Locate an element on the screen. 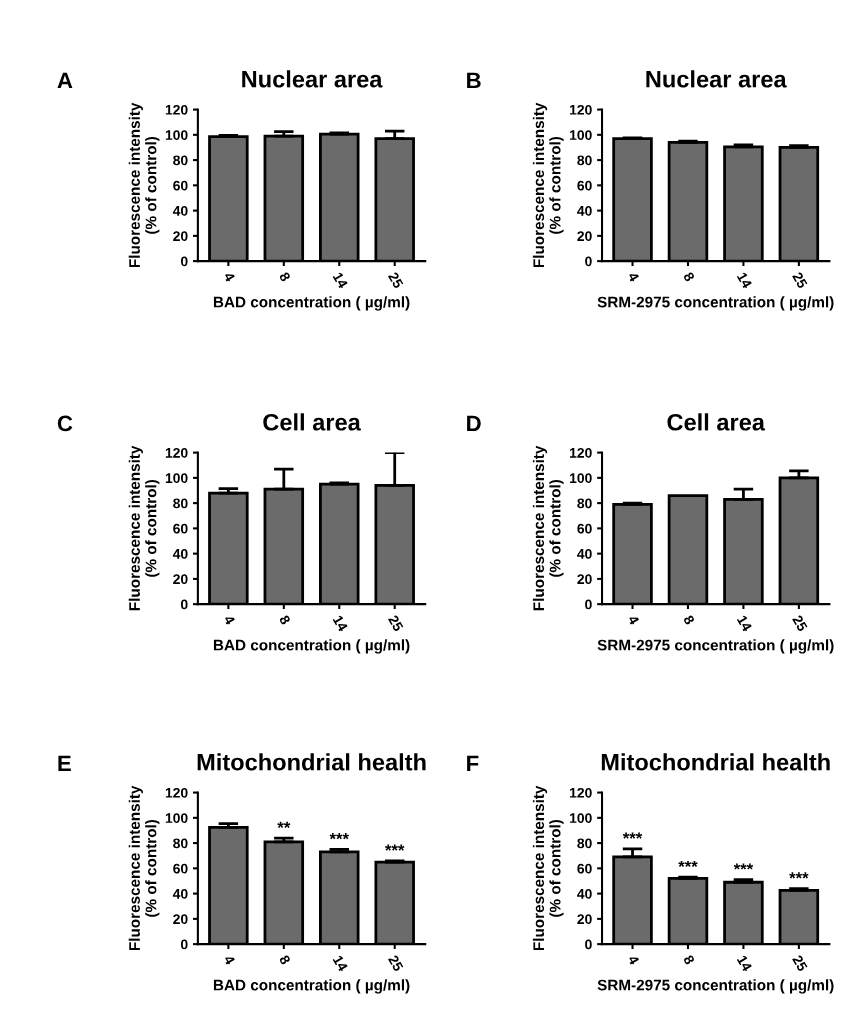  text: C is located at coordinates (65, 423).